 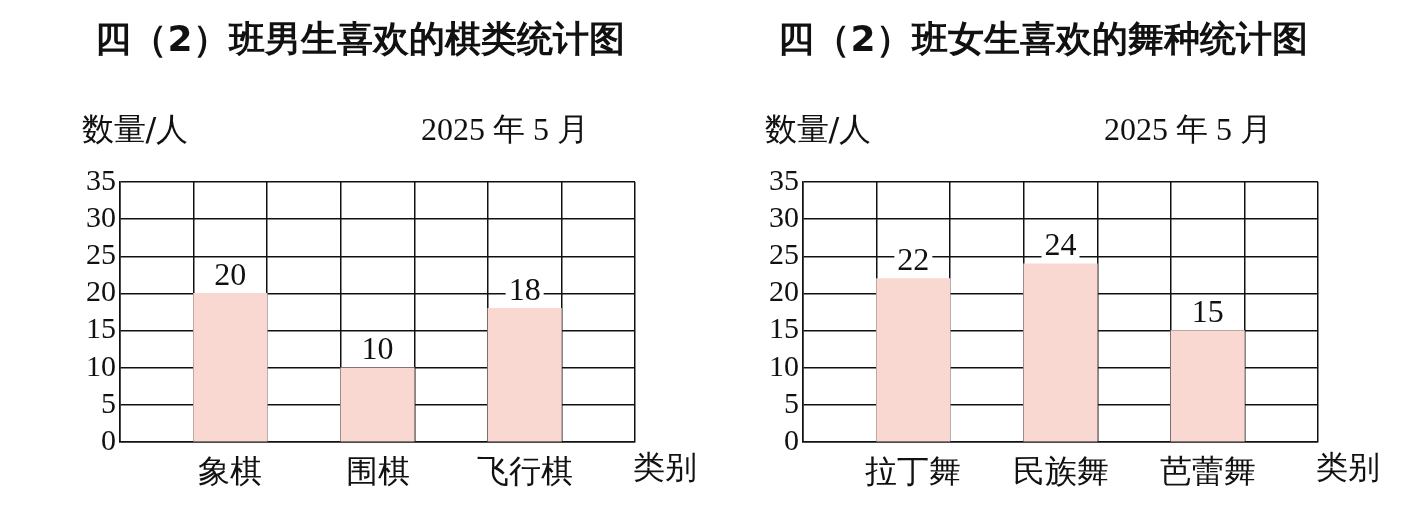 I want to click on data-label: 18, so click(x=524, y=288).